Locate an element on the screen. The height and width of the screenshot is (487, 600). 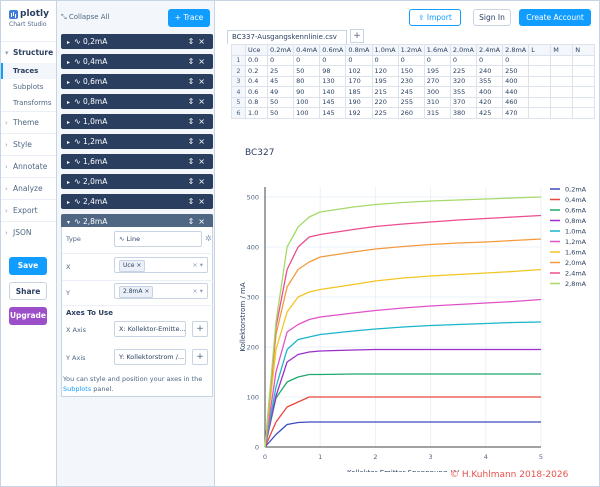
table-cell: 380 is located at coordinates (463, 113).